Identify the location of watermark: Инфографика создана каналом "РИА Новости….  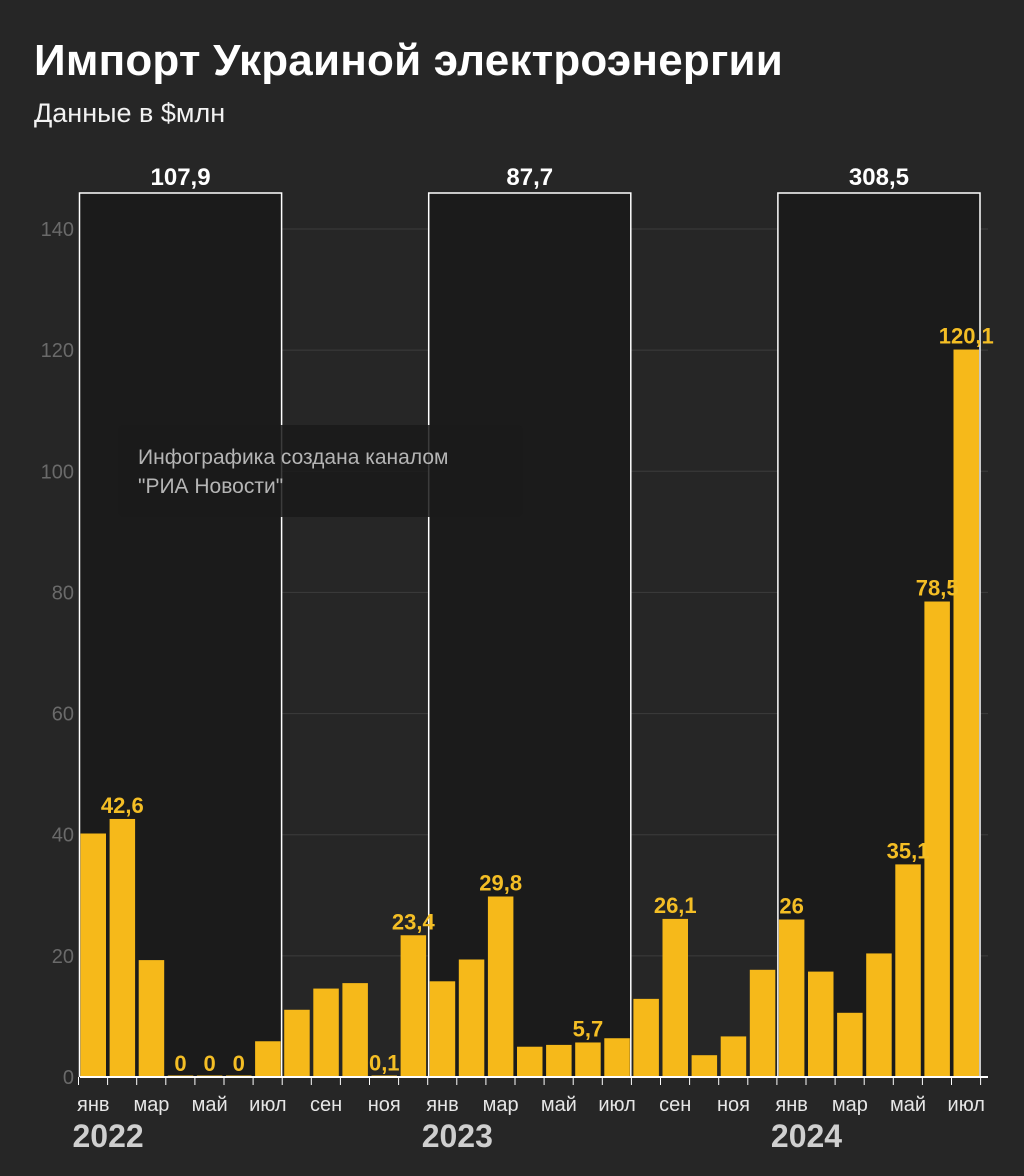
(320, 471).